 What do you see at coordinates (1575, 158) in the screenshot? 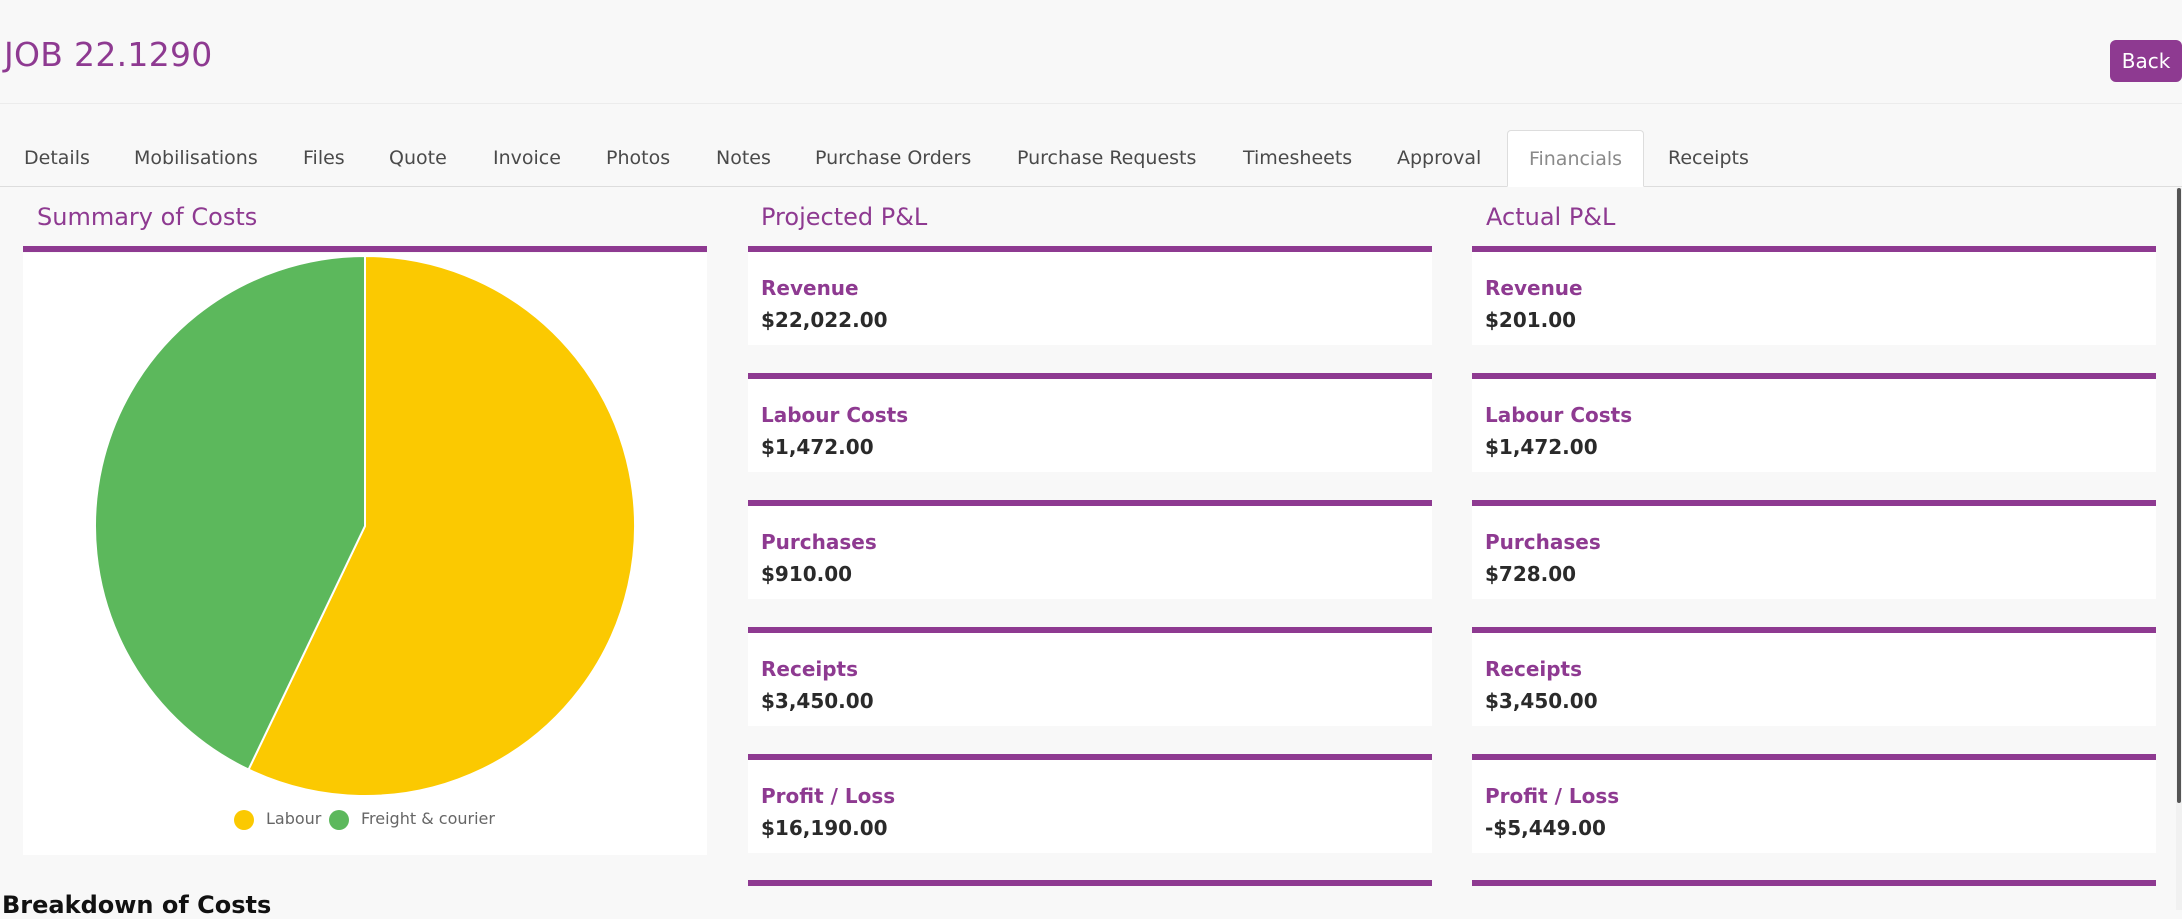
I see `tab-financials: Financials` at bounding box center [1575, 158].